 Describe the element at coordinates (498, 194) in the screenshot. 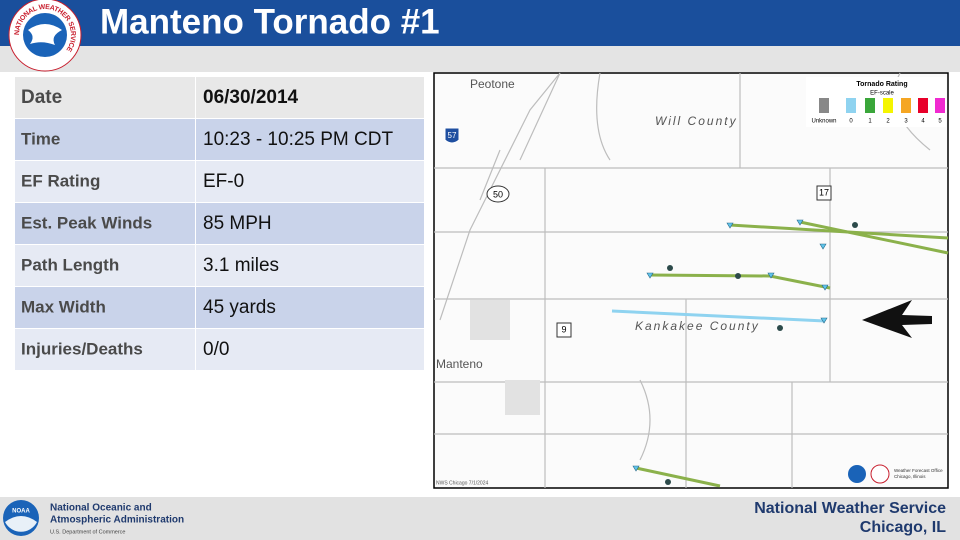

I see `route-label: 50` at that location.